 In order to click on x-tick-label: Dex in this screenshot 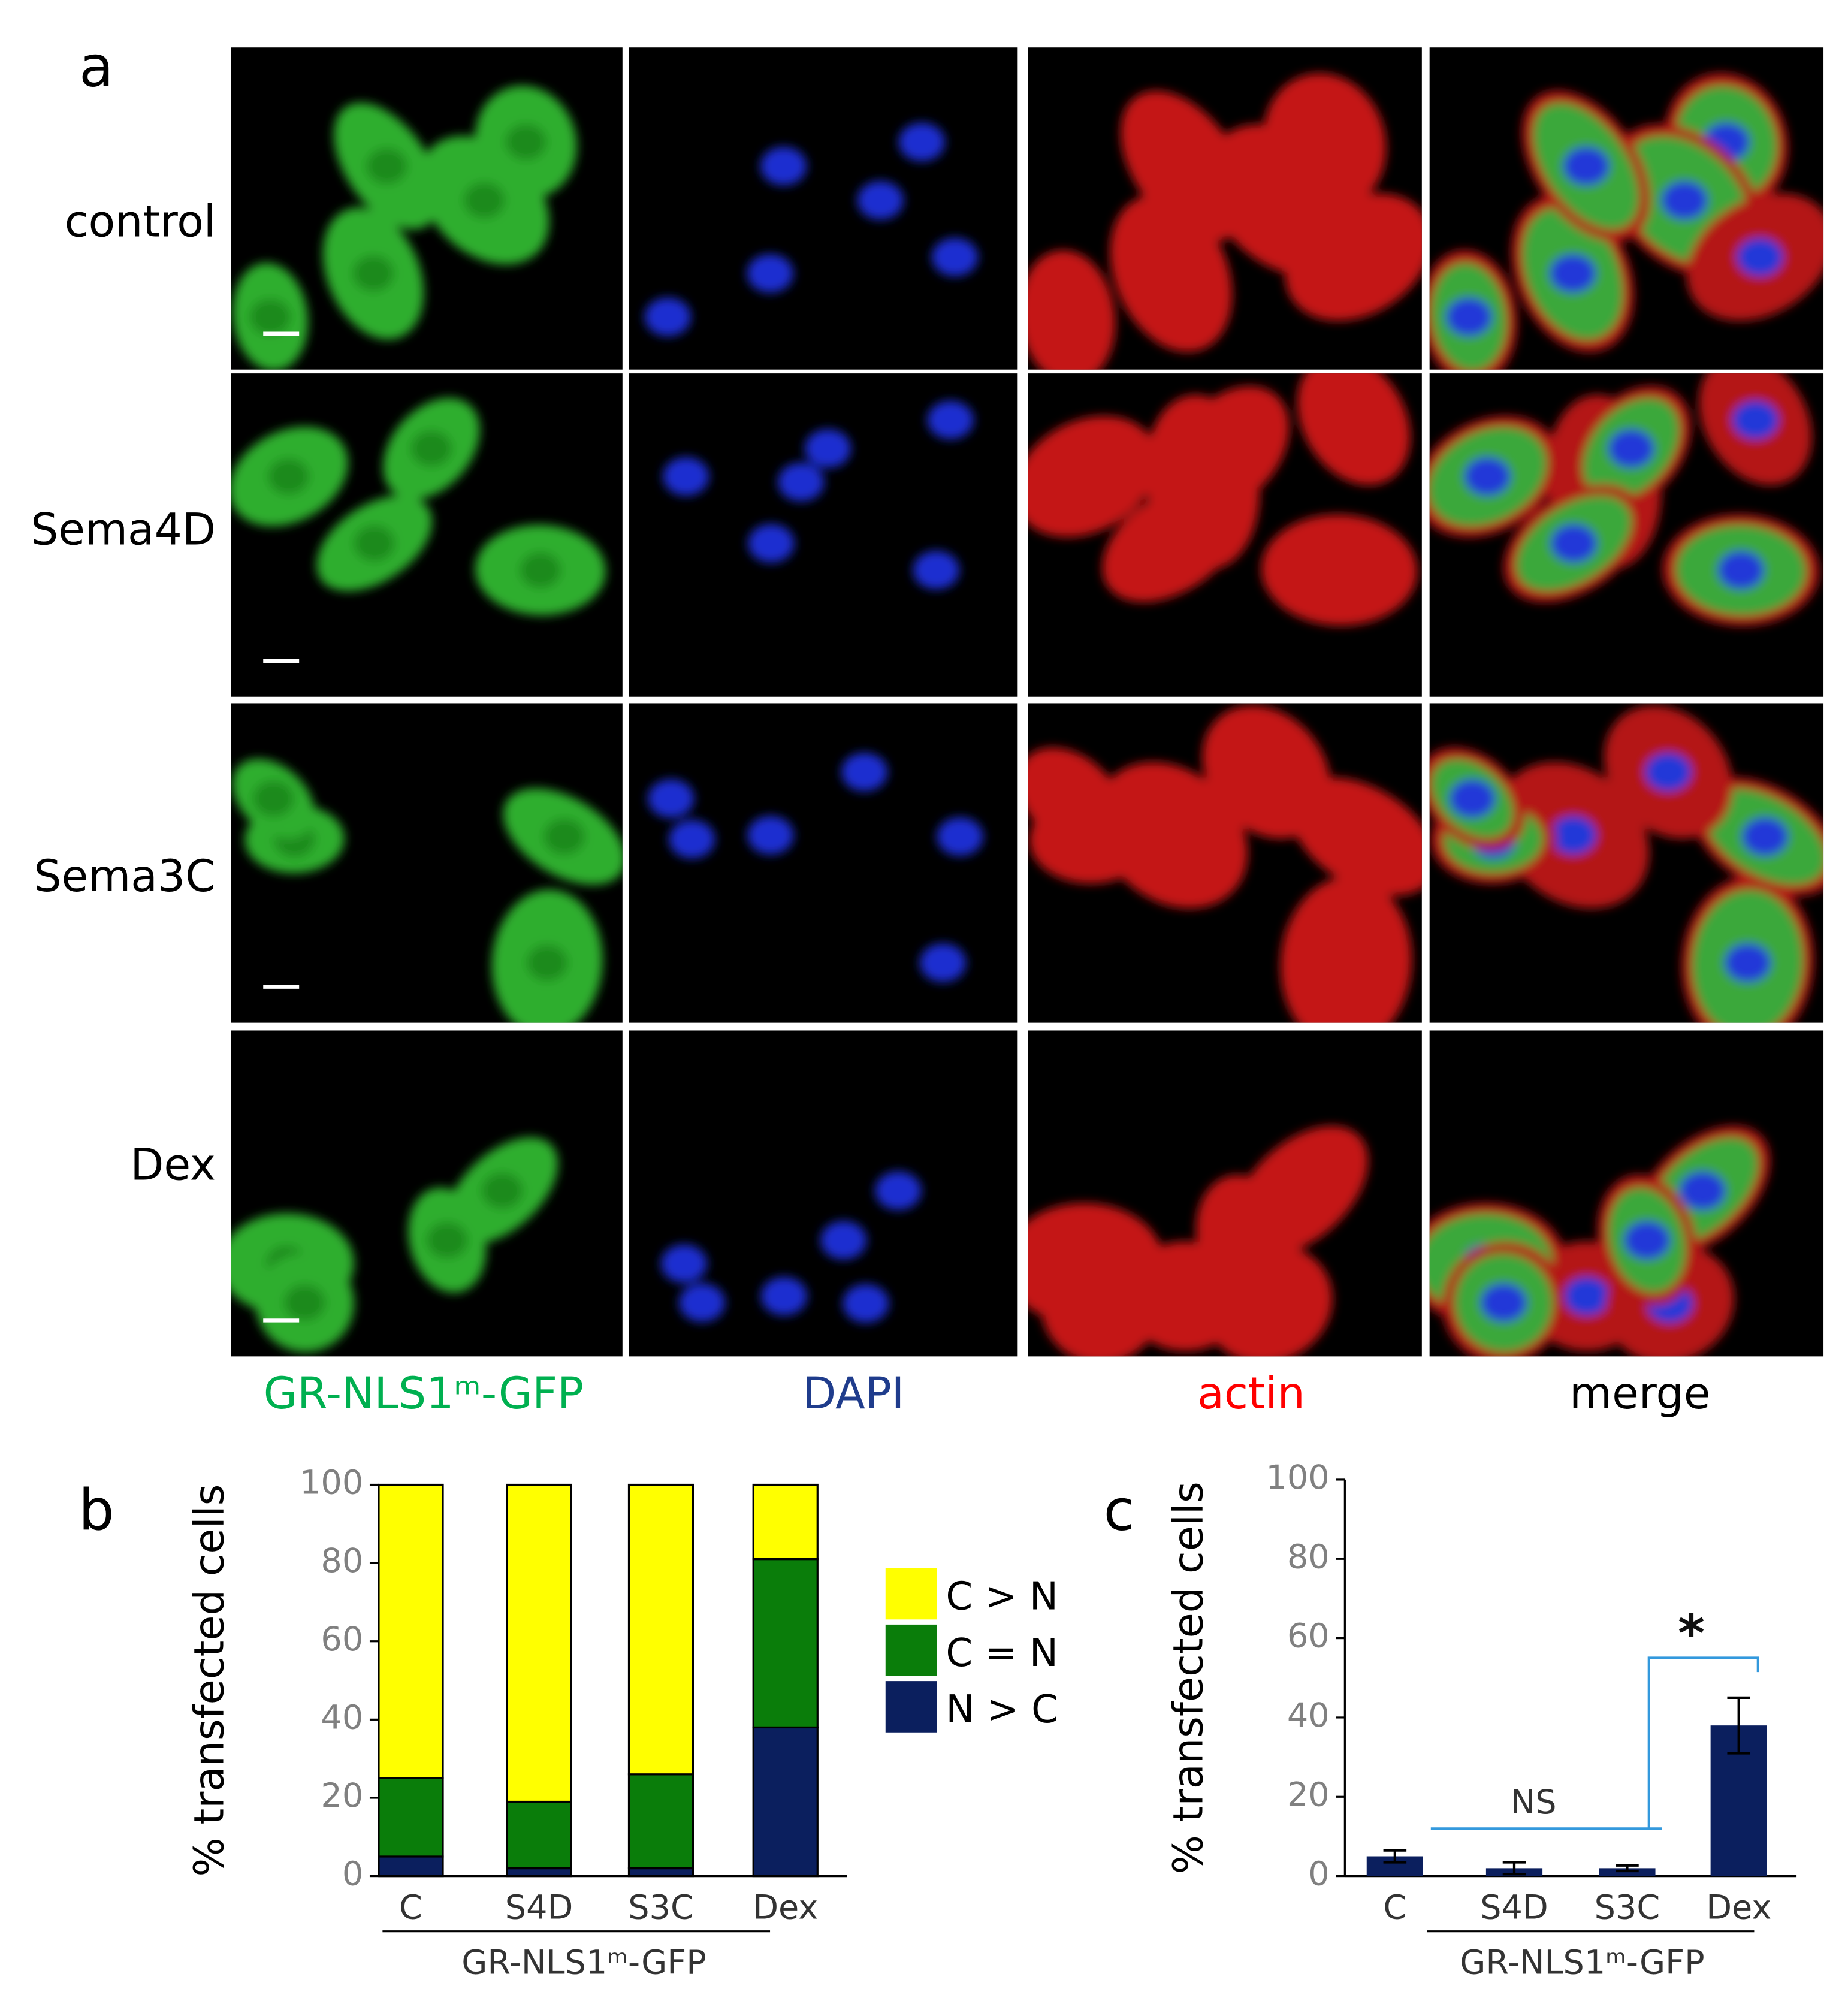, I will do `click(785, 1907)`.